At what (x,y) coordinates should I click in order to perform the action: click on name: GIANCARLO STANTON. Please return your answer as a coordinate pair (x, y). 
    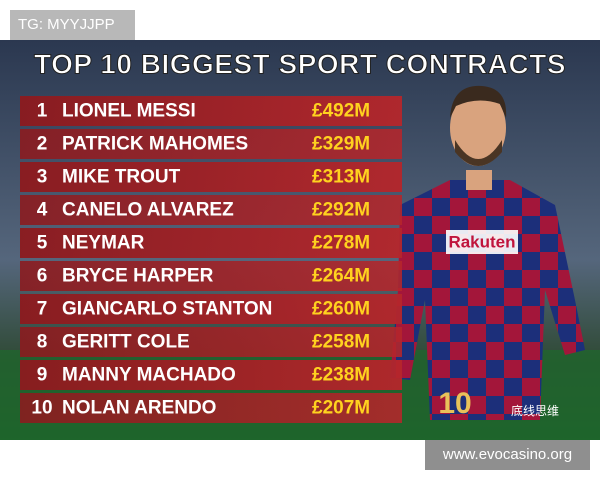
    Looking at the image, I should click on (167, 309).